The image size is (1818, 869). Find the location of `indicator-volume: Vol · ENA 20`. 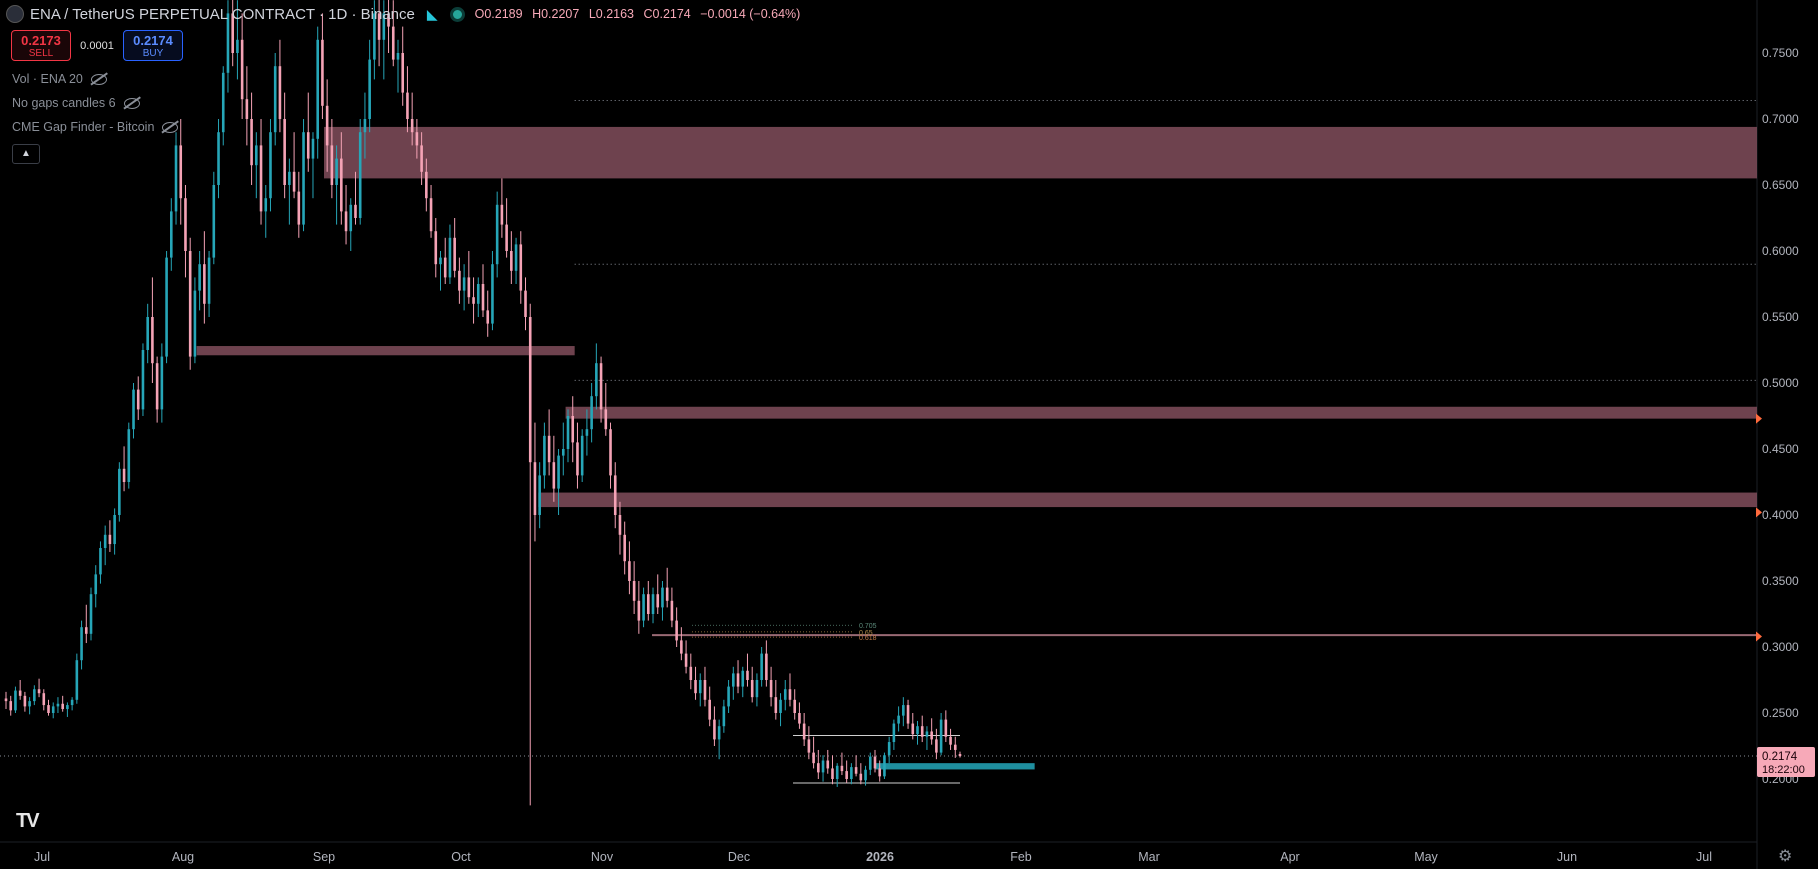

indicator-volume: Vol · ENA 20 is located at coordinates (59, 79).